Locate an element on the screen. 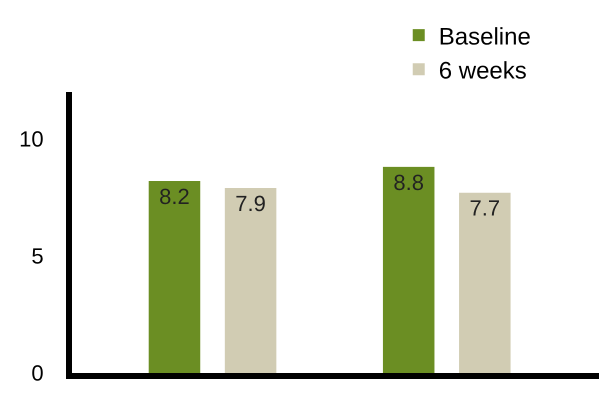 The image size is (607, 405). data-label: 8.8 is located at coordinates (408, 182).